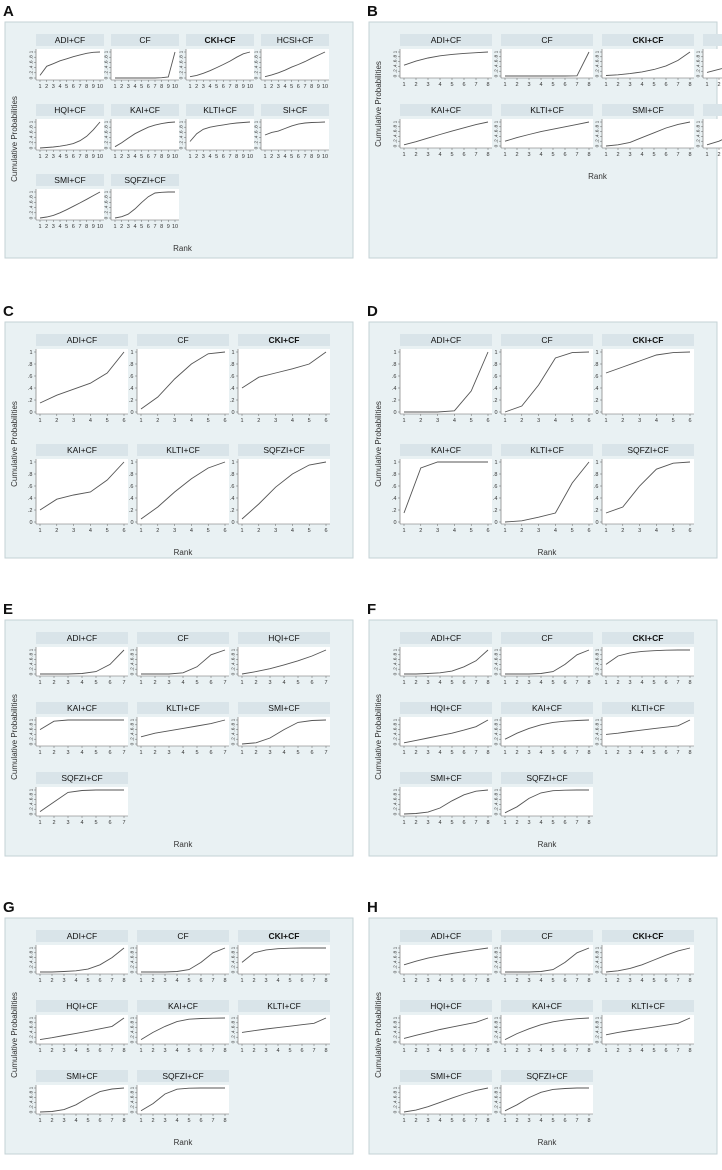 This screenshot has width=722, height=1170. What do you see at coordinates (175, 87) in the screenshot?
I see `x-tick-label: 10` at bounding box center [175, 87].